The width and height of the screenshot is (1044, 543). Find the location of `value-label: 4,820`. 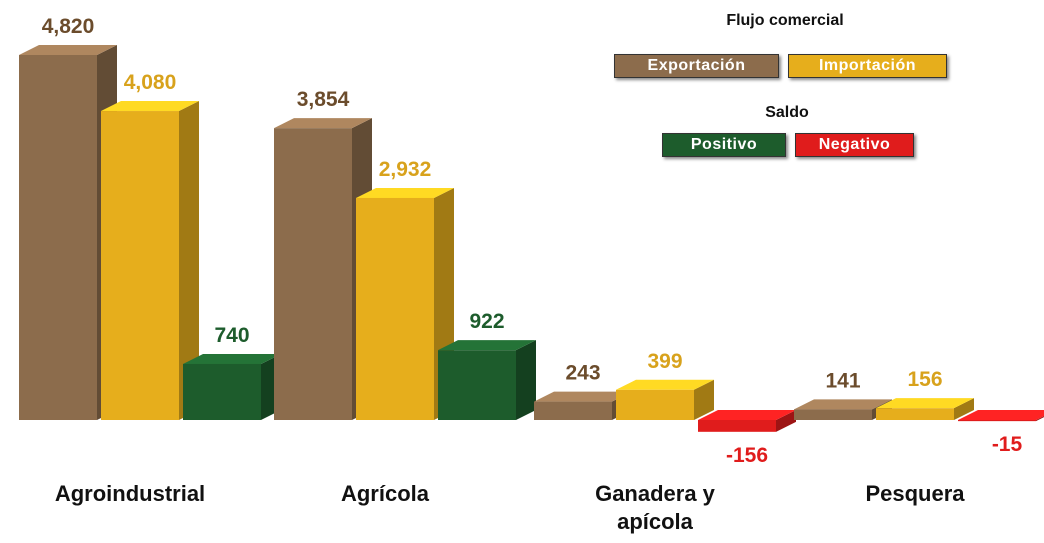

value-label: 4,820 is located at coordinates (68, 26).